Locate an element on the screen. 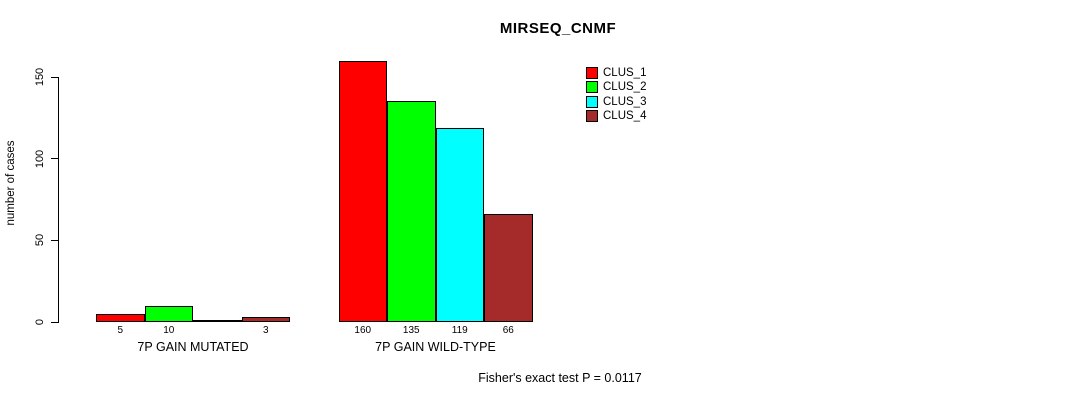 Image resolution: width=1090 pixels, height=400 pixels. count-label-clus-4-7p-gain-mutated: 3 is located at coordinates (265, 330).